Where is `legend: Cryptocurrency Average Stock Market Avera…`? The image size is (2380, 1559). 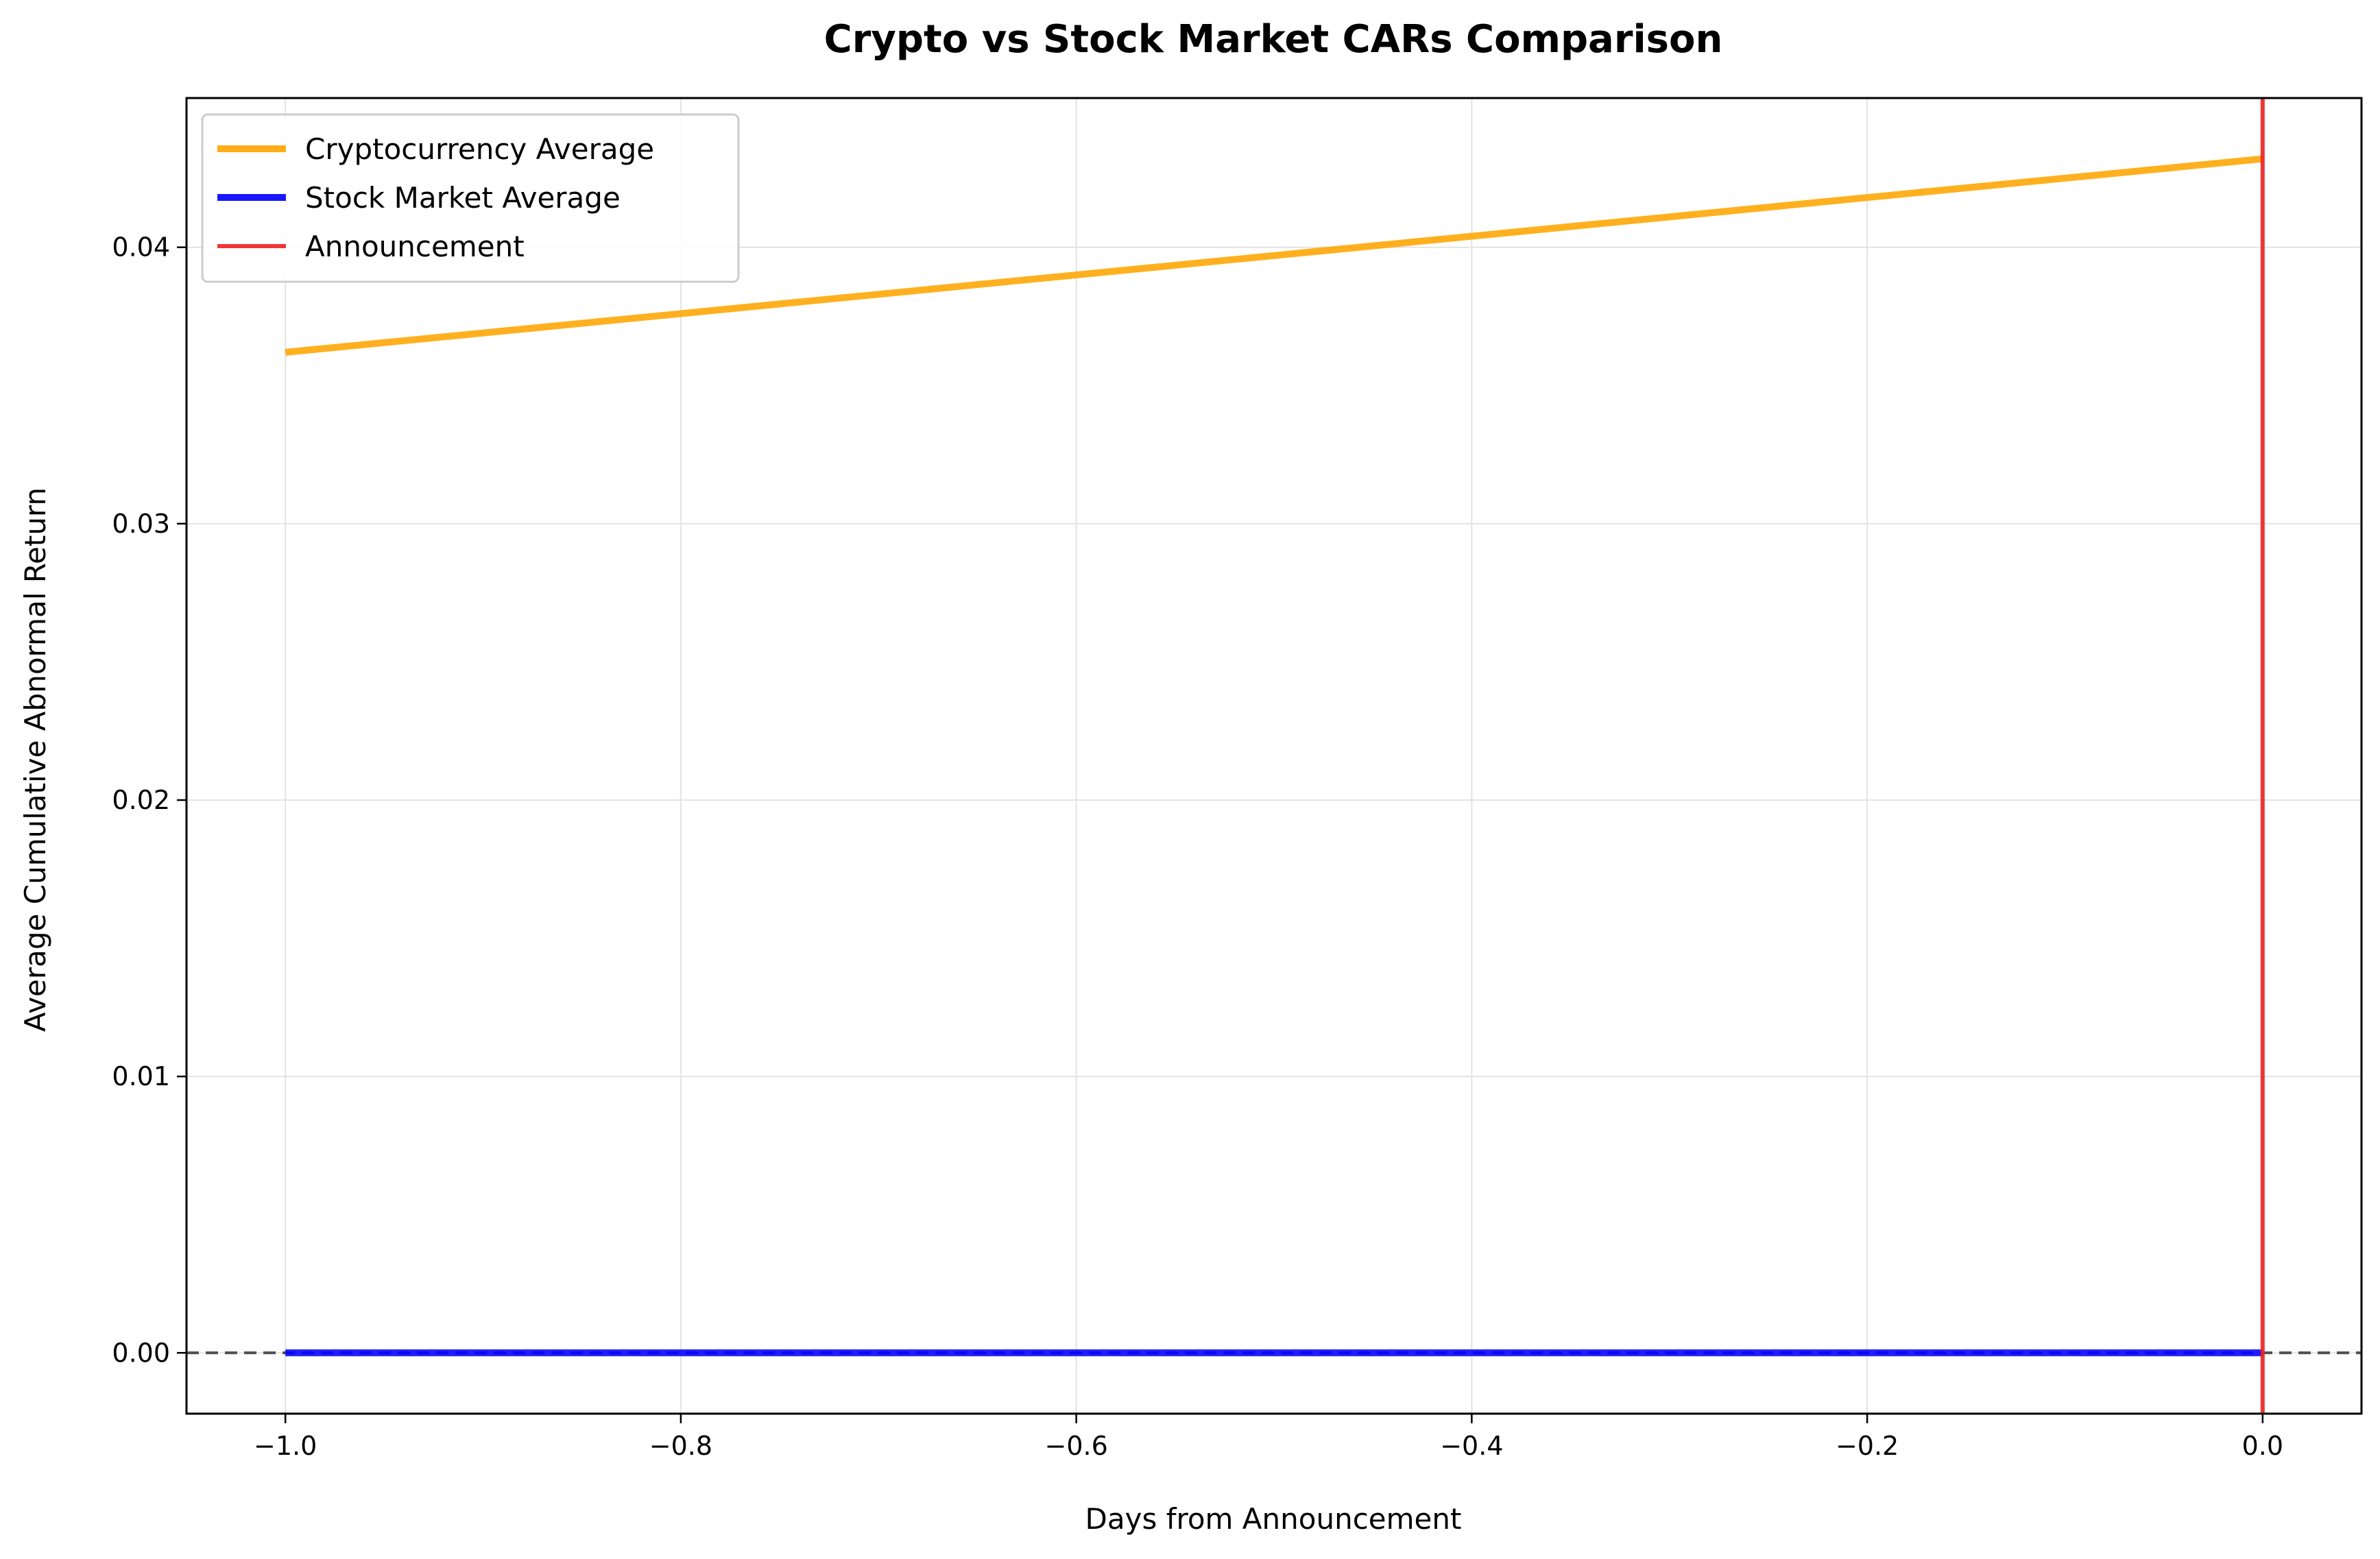
legend: Cryptocurrency Average Stock Market Avera… is located at coordinates (470, 198).